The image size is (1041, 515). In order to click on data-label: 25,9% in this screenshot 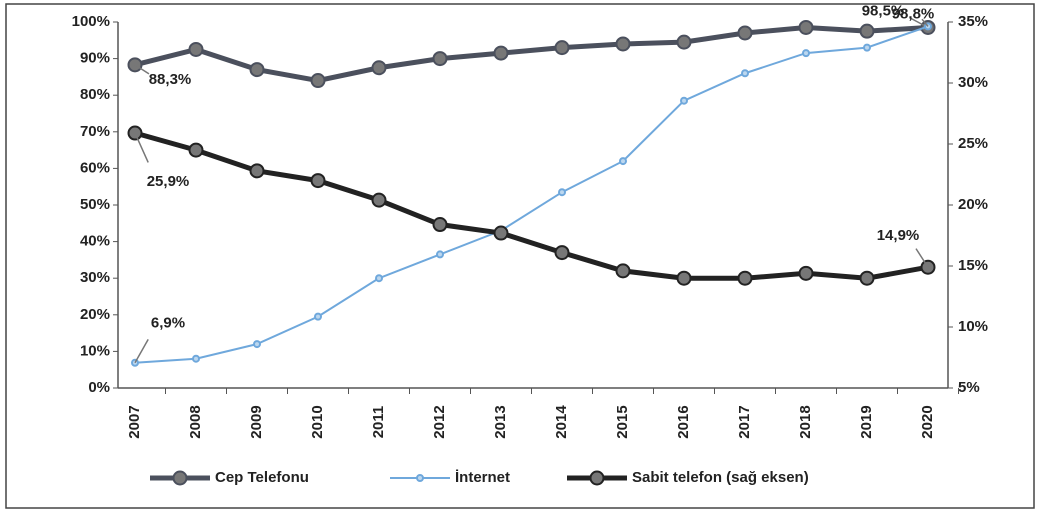, I will do `click(168, 181)`.